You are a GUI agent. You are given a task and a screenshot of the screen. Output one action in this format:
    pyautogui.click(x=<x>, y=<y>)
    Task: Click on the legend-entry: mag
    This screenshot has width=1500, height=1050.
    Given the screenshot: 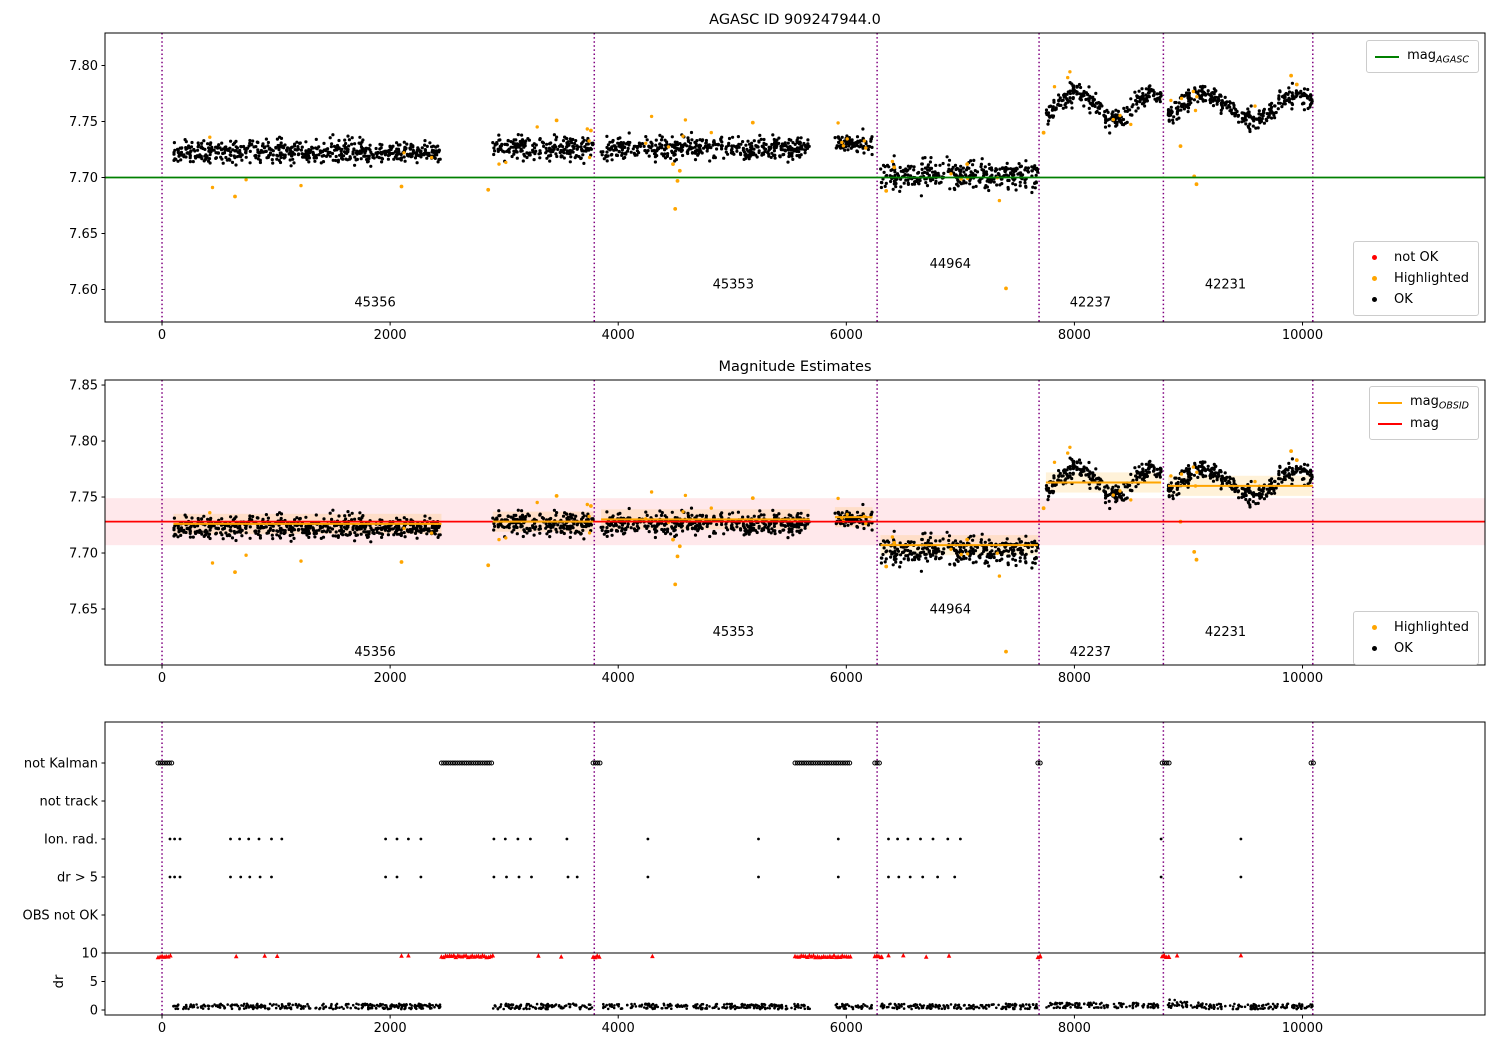 What is the action you would take?
    pyautogui.click(x=1423, y=423)
    